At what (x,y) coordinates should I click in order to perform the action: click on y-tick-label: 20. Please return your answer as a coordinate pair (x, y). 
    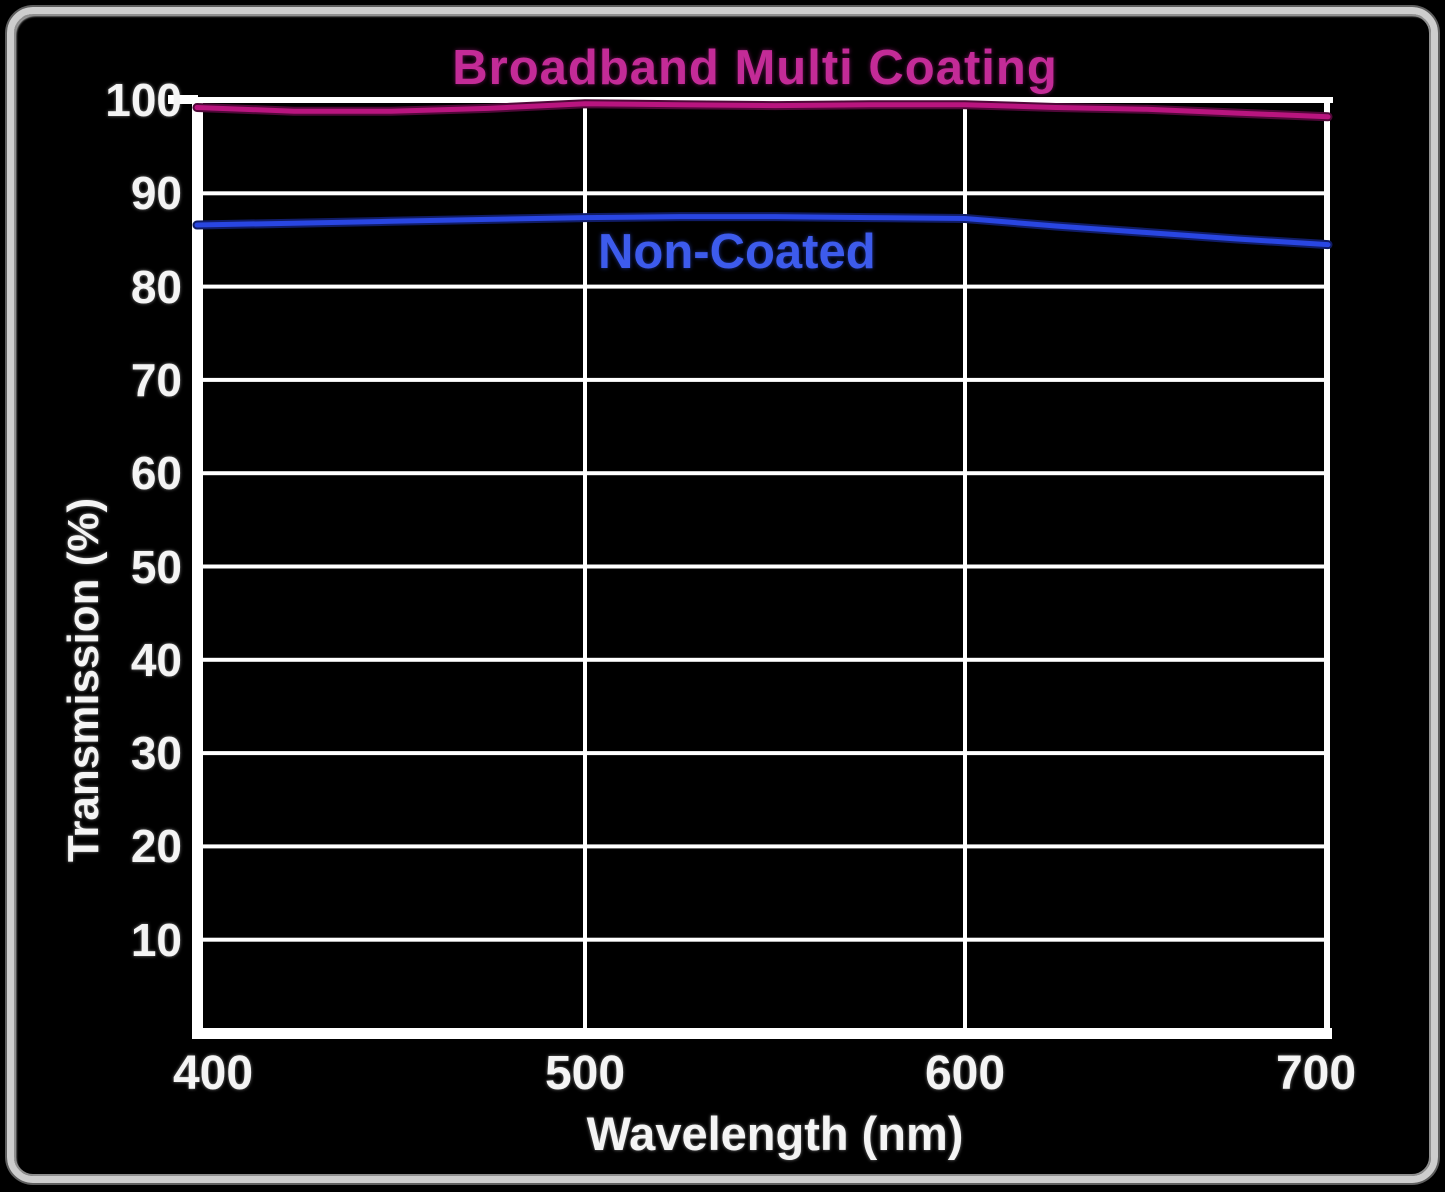
    Looking at the image, I should click on (156, 846).